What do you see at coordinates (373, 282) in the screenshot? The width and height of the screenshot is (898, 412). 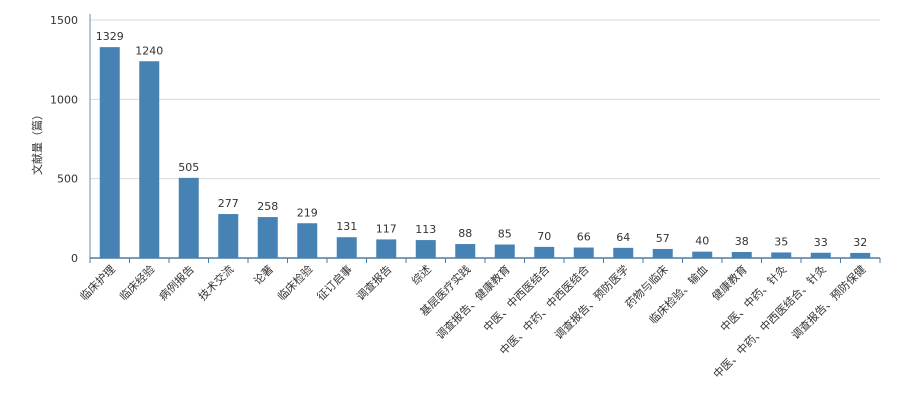 I see `category-label: 调查报告` at bounding box center [373, 282].